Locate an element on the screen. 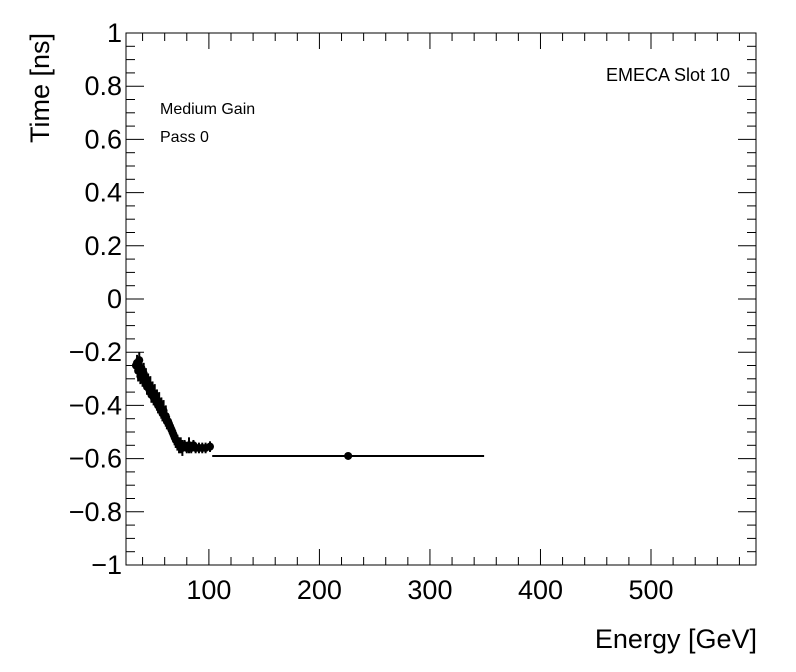  y-tick-label: −0.4 is located at coordinates (95, 405).